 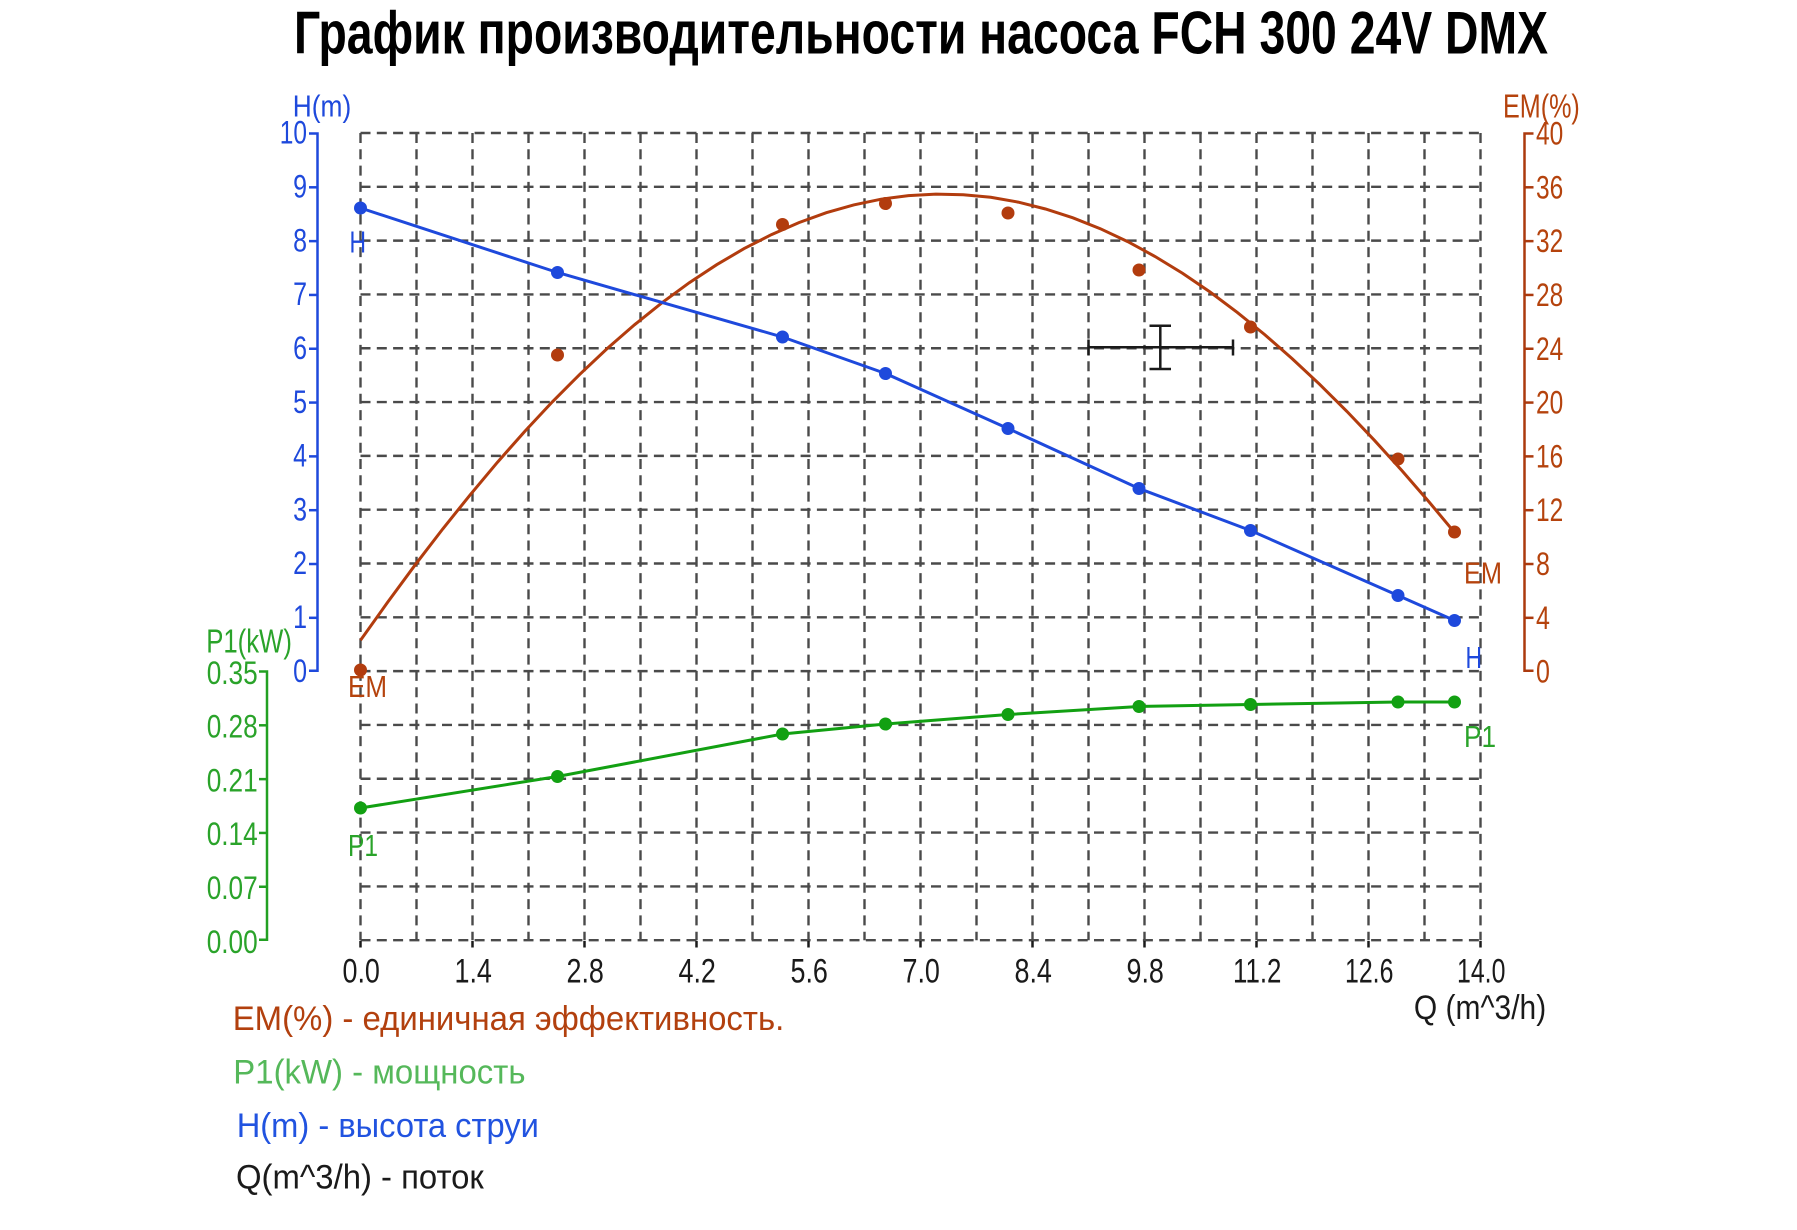 I want to click on svg-text: 5, so click(x=300, y=402).